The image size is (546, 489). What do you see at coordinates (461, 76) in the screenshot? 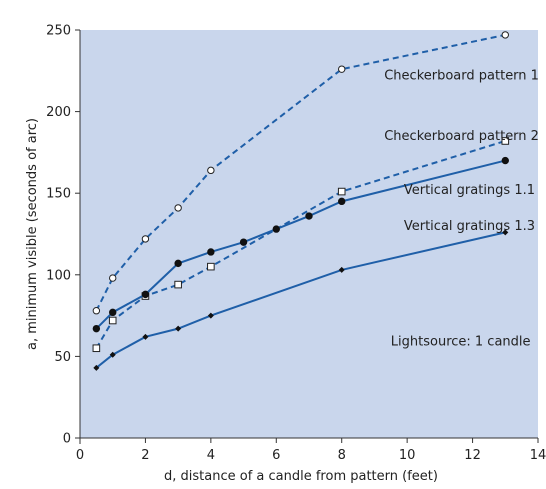
I see `series-annotation: Checkerboard pattern 1` at bounding box center [461, 76].